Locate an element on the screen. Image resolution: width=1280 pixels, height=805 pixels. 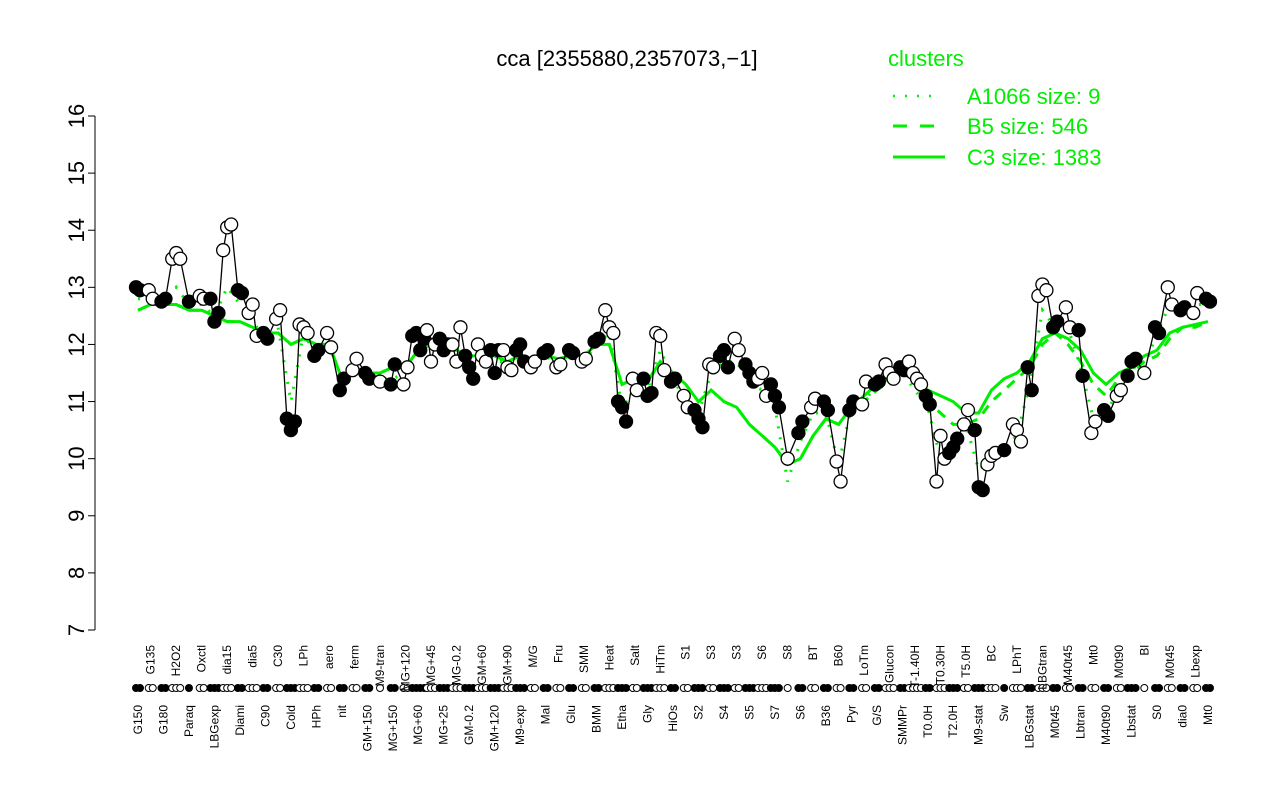
x-tick-label: S7 is located at coordinates (775, 712).